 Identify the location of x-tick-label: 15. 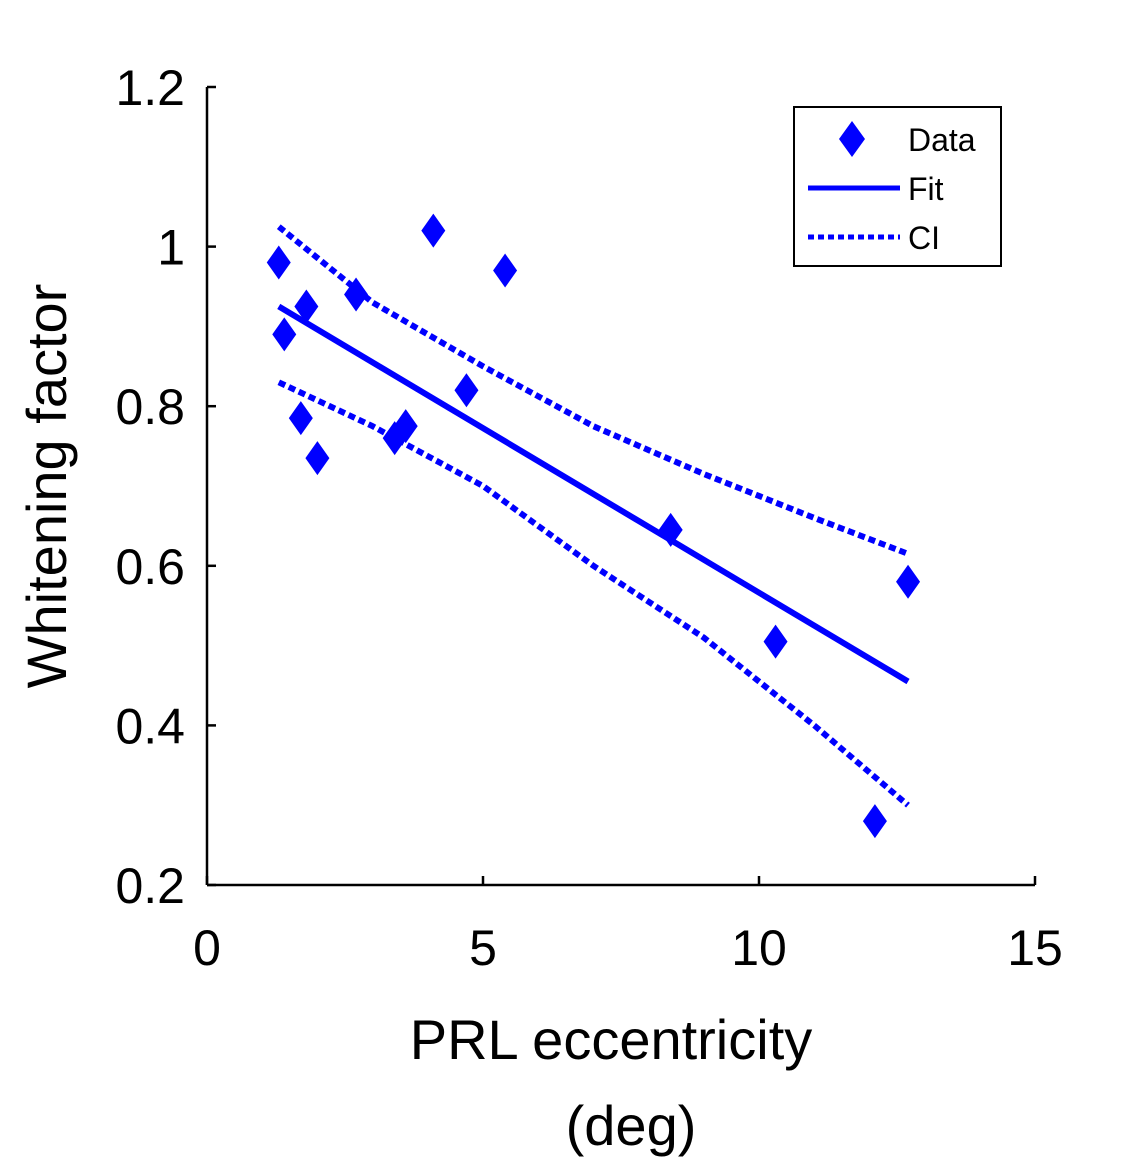
(1035, 948).